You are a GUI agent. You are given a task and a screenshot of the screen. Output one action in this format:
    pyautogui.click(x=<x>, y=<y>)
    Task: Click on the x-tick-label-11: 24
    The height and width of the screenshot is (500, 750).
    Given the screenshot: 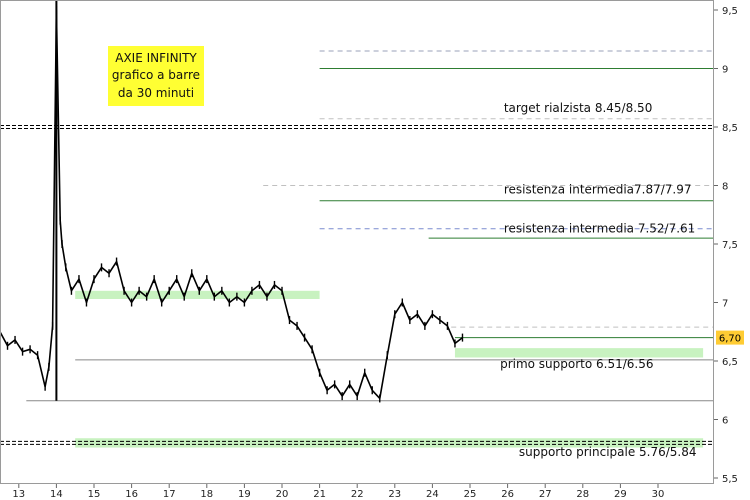 What is the action you would take?
    pyautogui.click(x=432, y=494)
    